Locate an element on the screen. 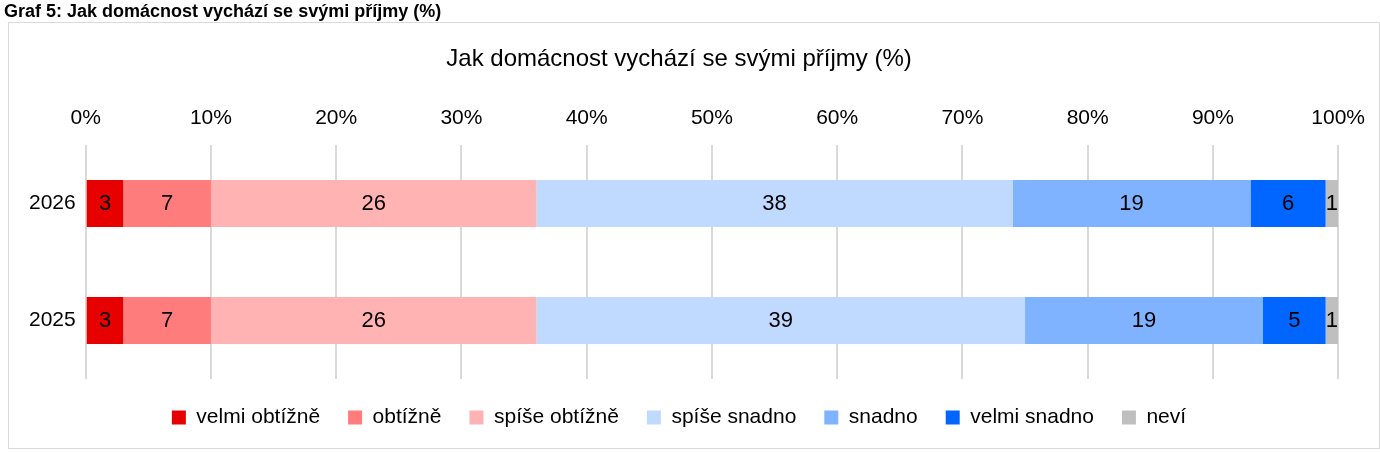 The height and width of the screenshot is (452, 1380). data-label: 38 is located at coordinates (774, 202).